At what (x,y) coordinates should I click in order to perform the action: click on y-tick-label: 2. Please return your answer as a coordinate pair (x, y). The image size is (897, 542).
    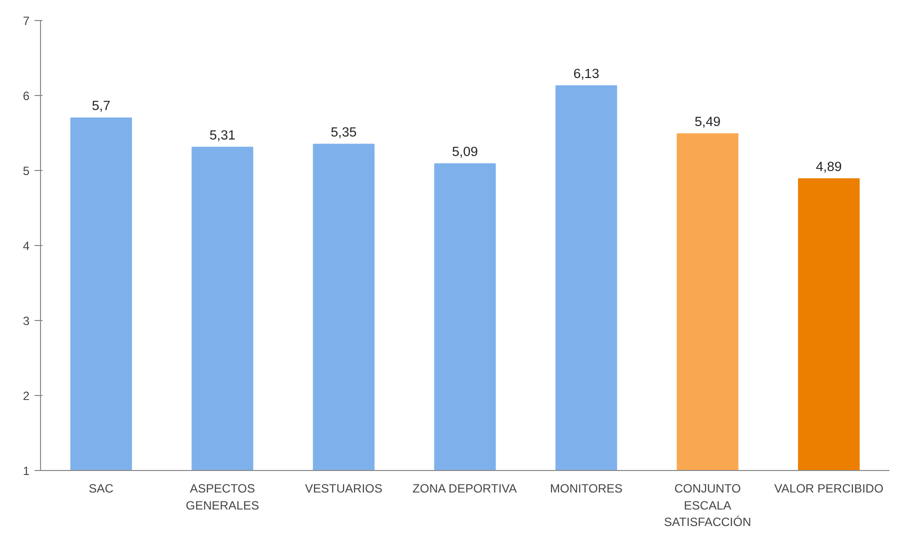
    Looking at the image, I should click on (26, 396).